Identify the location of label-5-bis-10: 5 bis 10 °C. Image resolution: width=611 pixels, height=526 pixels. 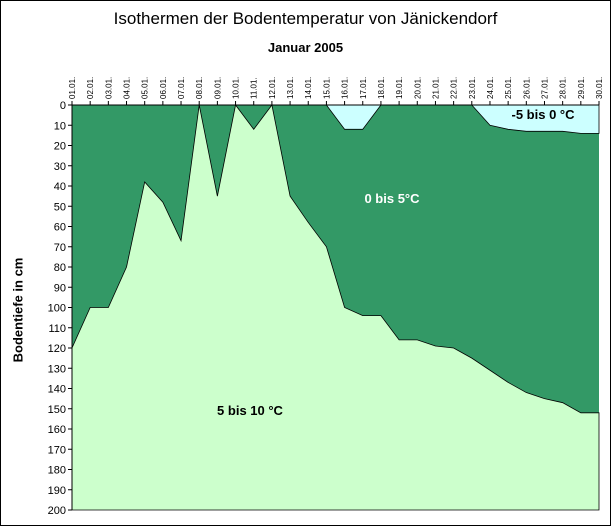
(250, 410).